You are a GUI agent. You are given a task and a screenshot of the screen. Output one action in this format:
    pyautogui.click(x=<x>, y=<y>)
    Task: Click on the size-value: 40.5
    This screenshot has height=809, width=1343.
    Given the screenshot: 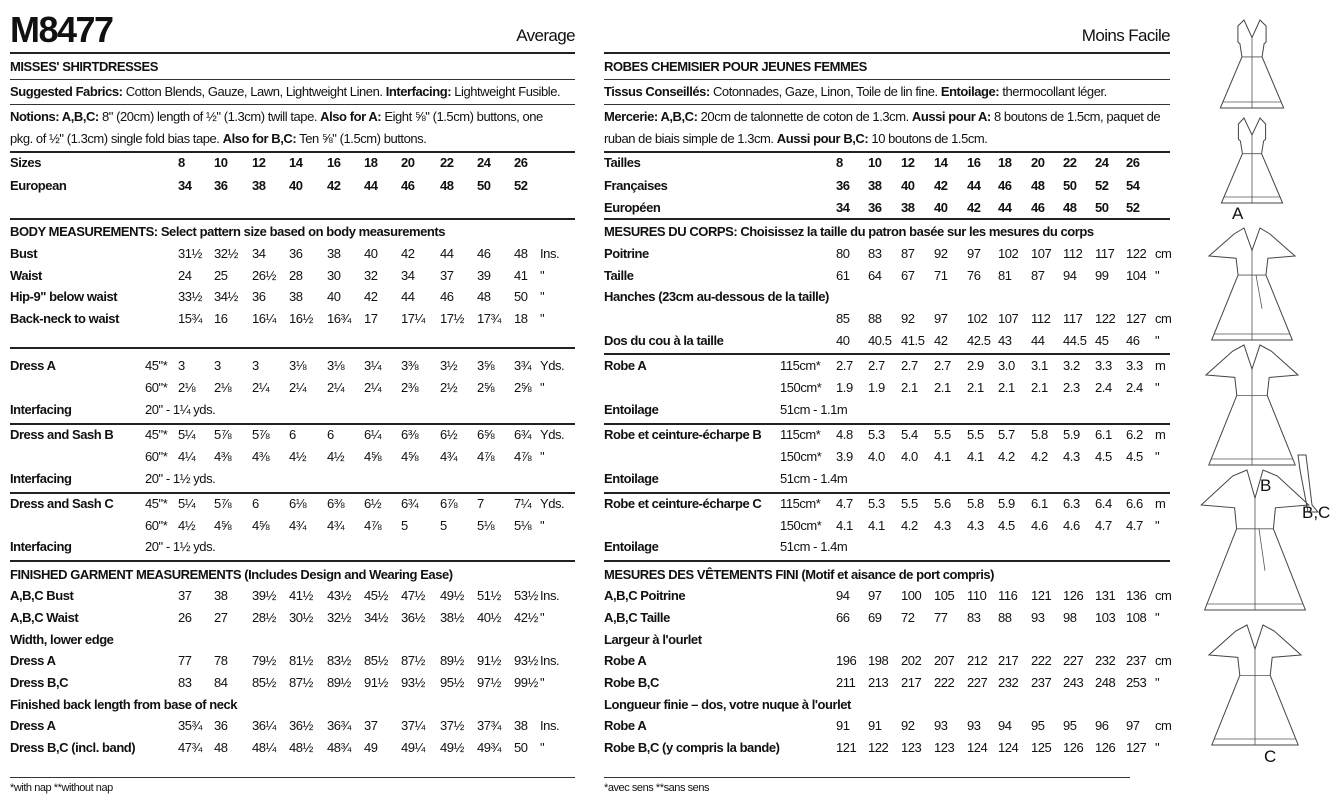 What is the action you would take?
    pyautogui.click(x=880, y=340)
    